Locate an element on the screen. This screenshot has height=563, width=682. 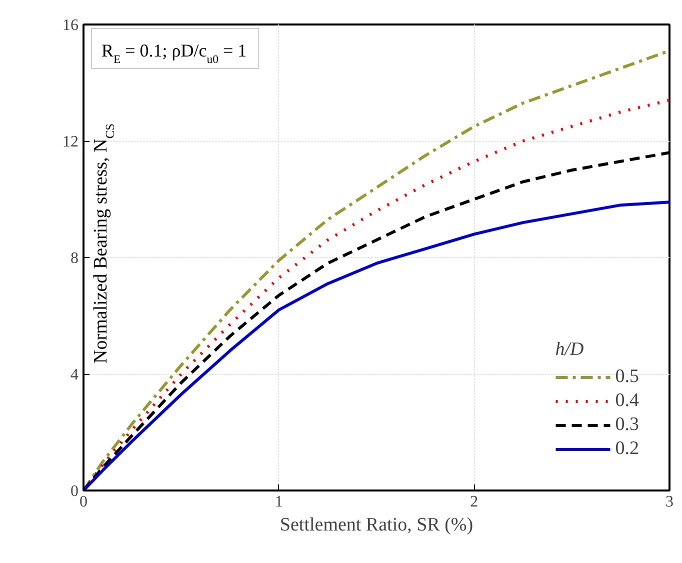
legend-label: 0.5 is located at coordinates (627, 377).